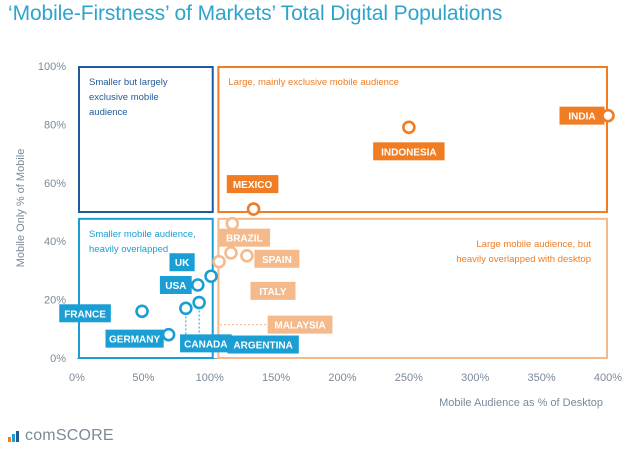 Image resolution: width=634 pixels, height=449 pixels. I want to click on comscore-logo: comSCORE, so click(61, 436).